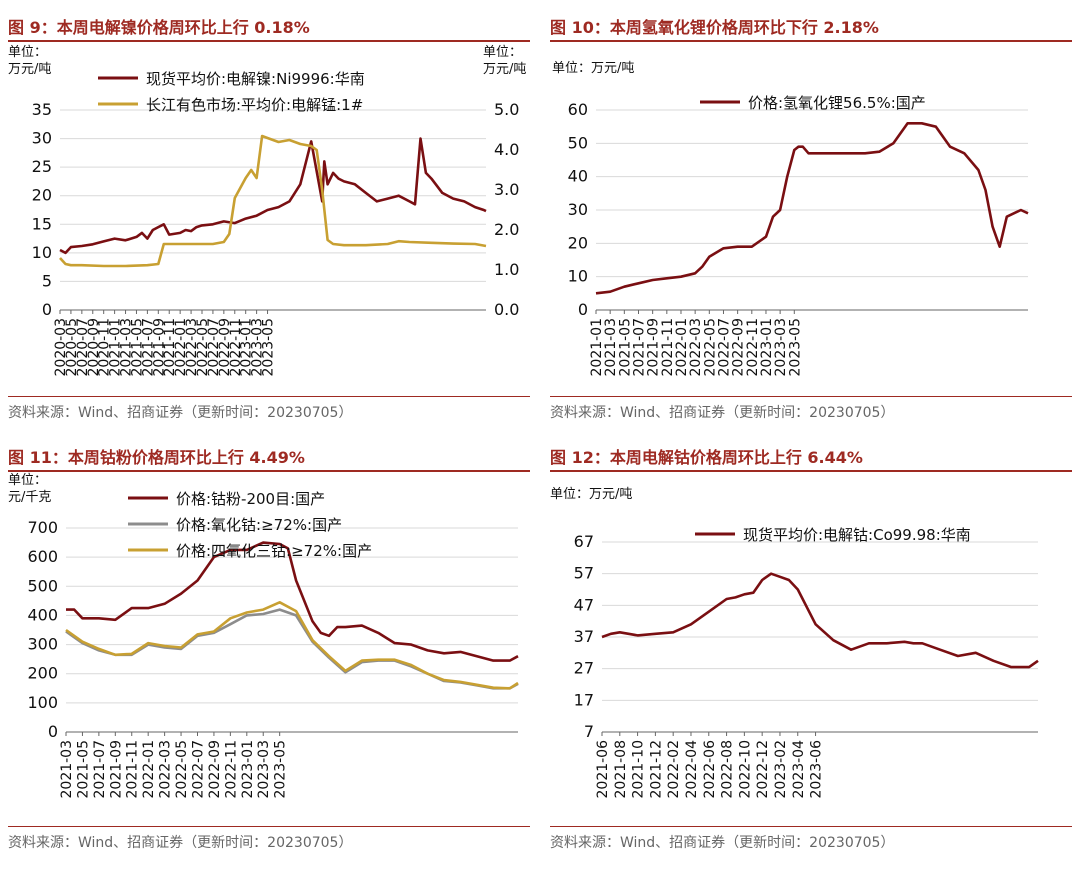  Describe the element at coordinates (817, 769) in the screenshot. I see `x-tick-label: 2023-06` at that location.